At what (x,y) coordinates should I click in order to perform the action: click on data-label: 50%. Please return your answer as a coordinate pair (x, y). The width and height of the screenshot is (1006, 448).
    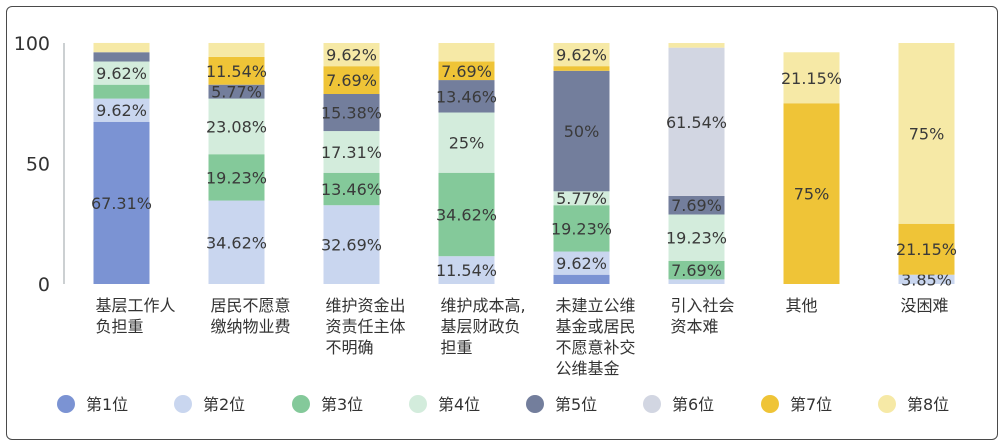
    Looking at the image, I should click on (582, 131).